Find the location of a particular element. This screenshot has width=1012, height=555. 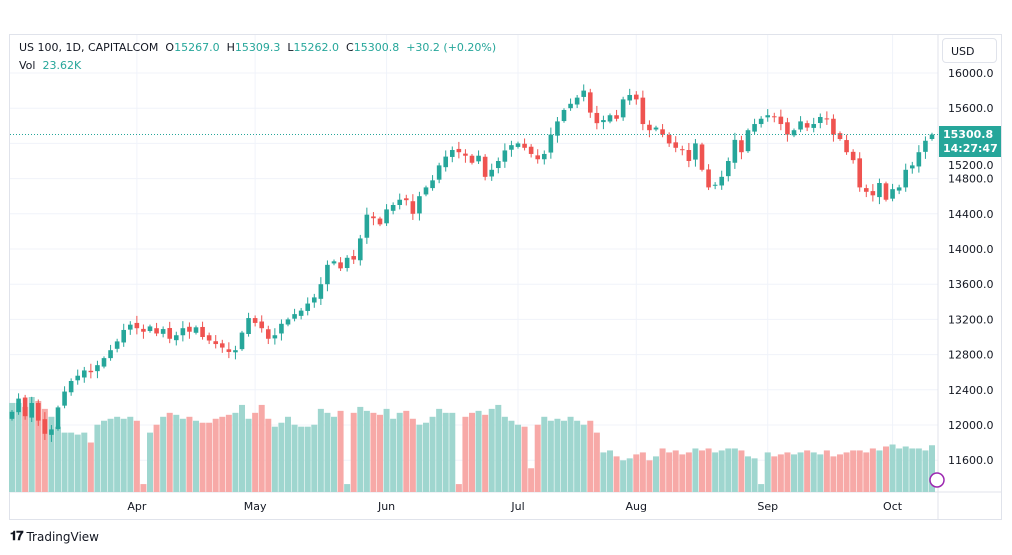

y-tick-label: 14800.0 is located at coordinates (971, 179).